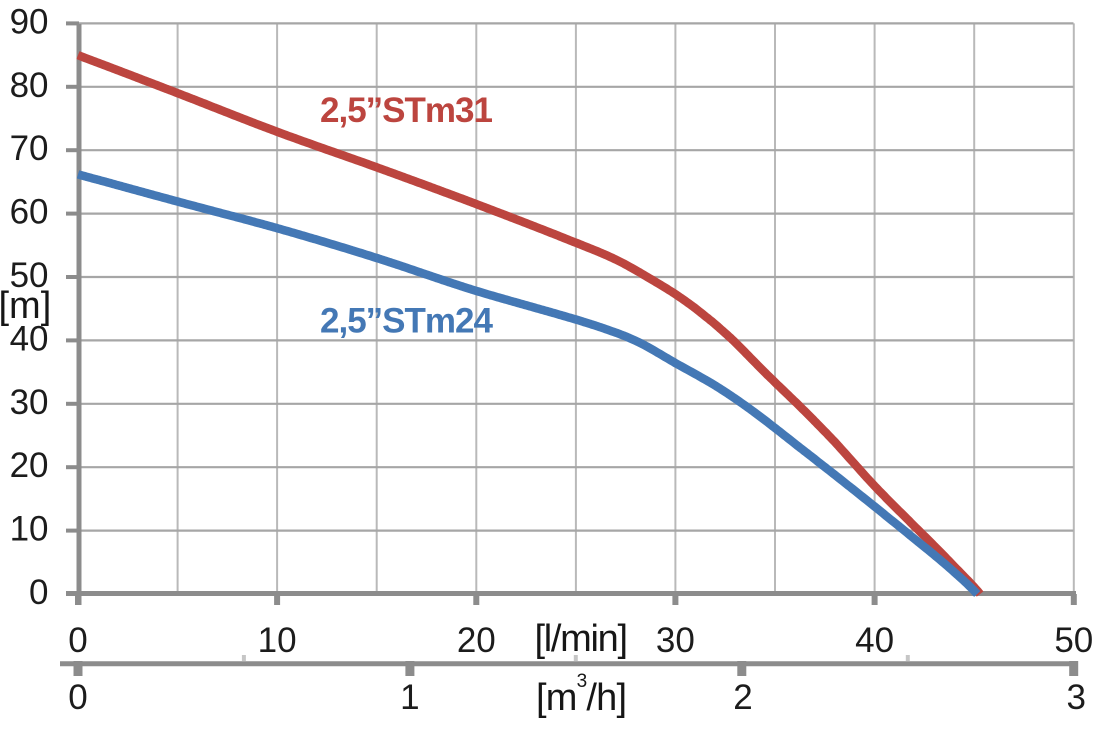 Image resolution: width=1100 pixels, height=737 pixels. I want to click on svg-text: [m], so click(25, 306).